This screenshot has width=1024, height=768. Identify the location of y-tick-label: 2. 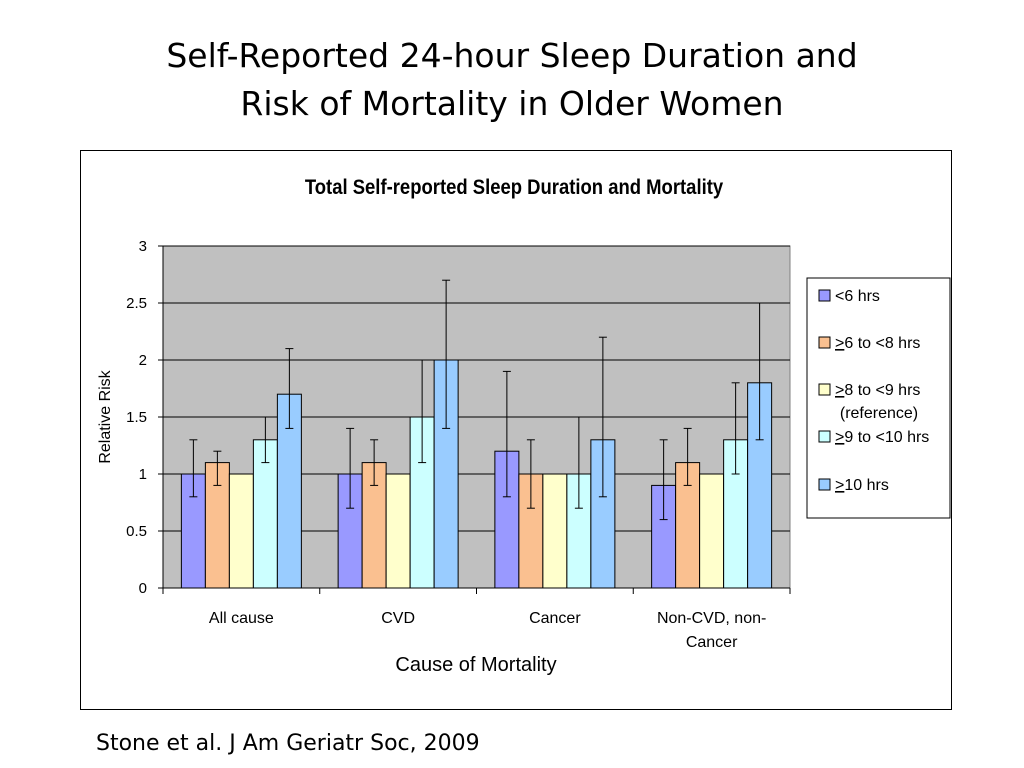
(143, 360).